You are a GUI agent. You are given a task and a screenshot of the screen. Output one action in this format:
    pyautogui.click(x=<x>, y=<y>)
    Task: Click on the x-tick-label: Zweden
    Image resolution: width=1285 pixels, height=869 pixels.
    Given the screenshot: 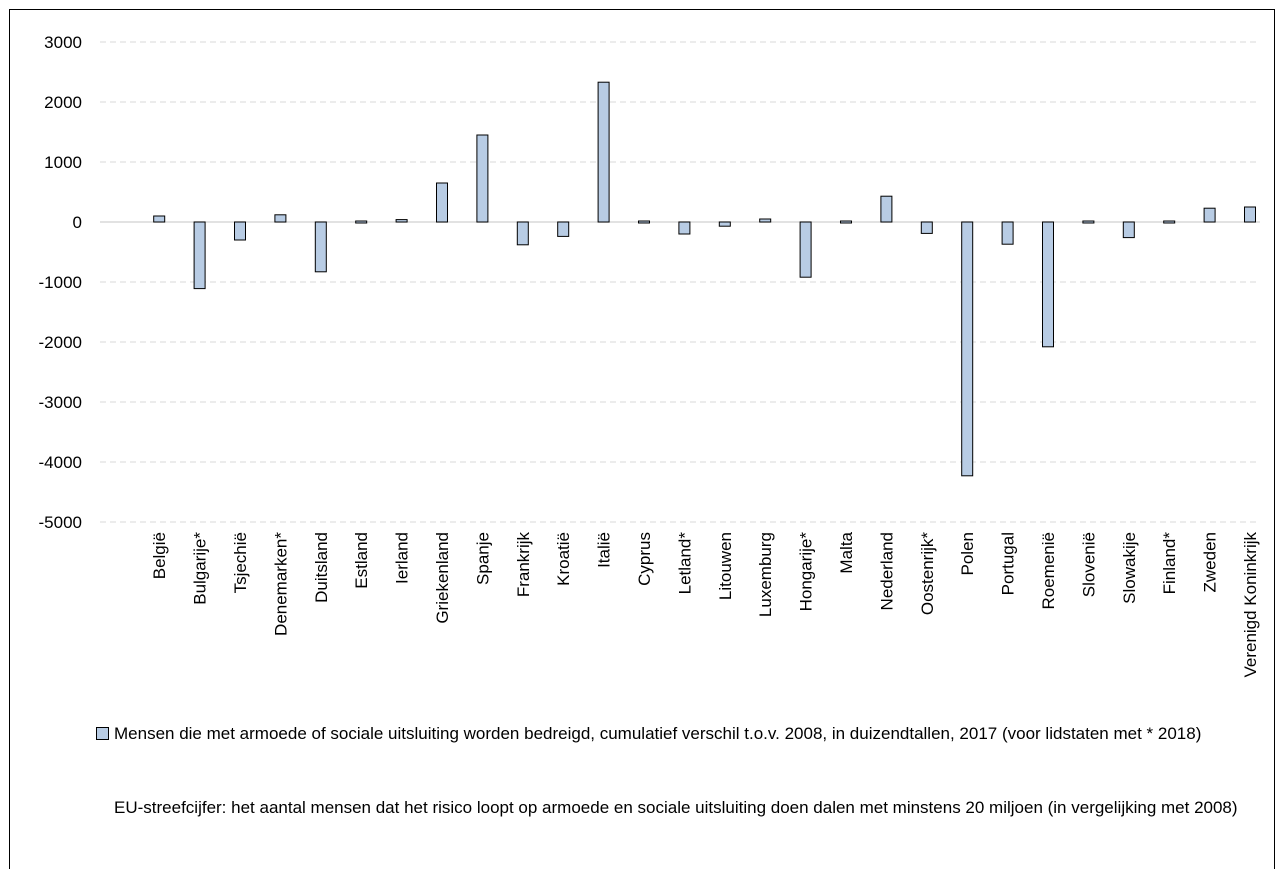 What is the action you would take?
    pyautogui.click(x=1210, y=562)
    